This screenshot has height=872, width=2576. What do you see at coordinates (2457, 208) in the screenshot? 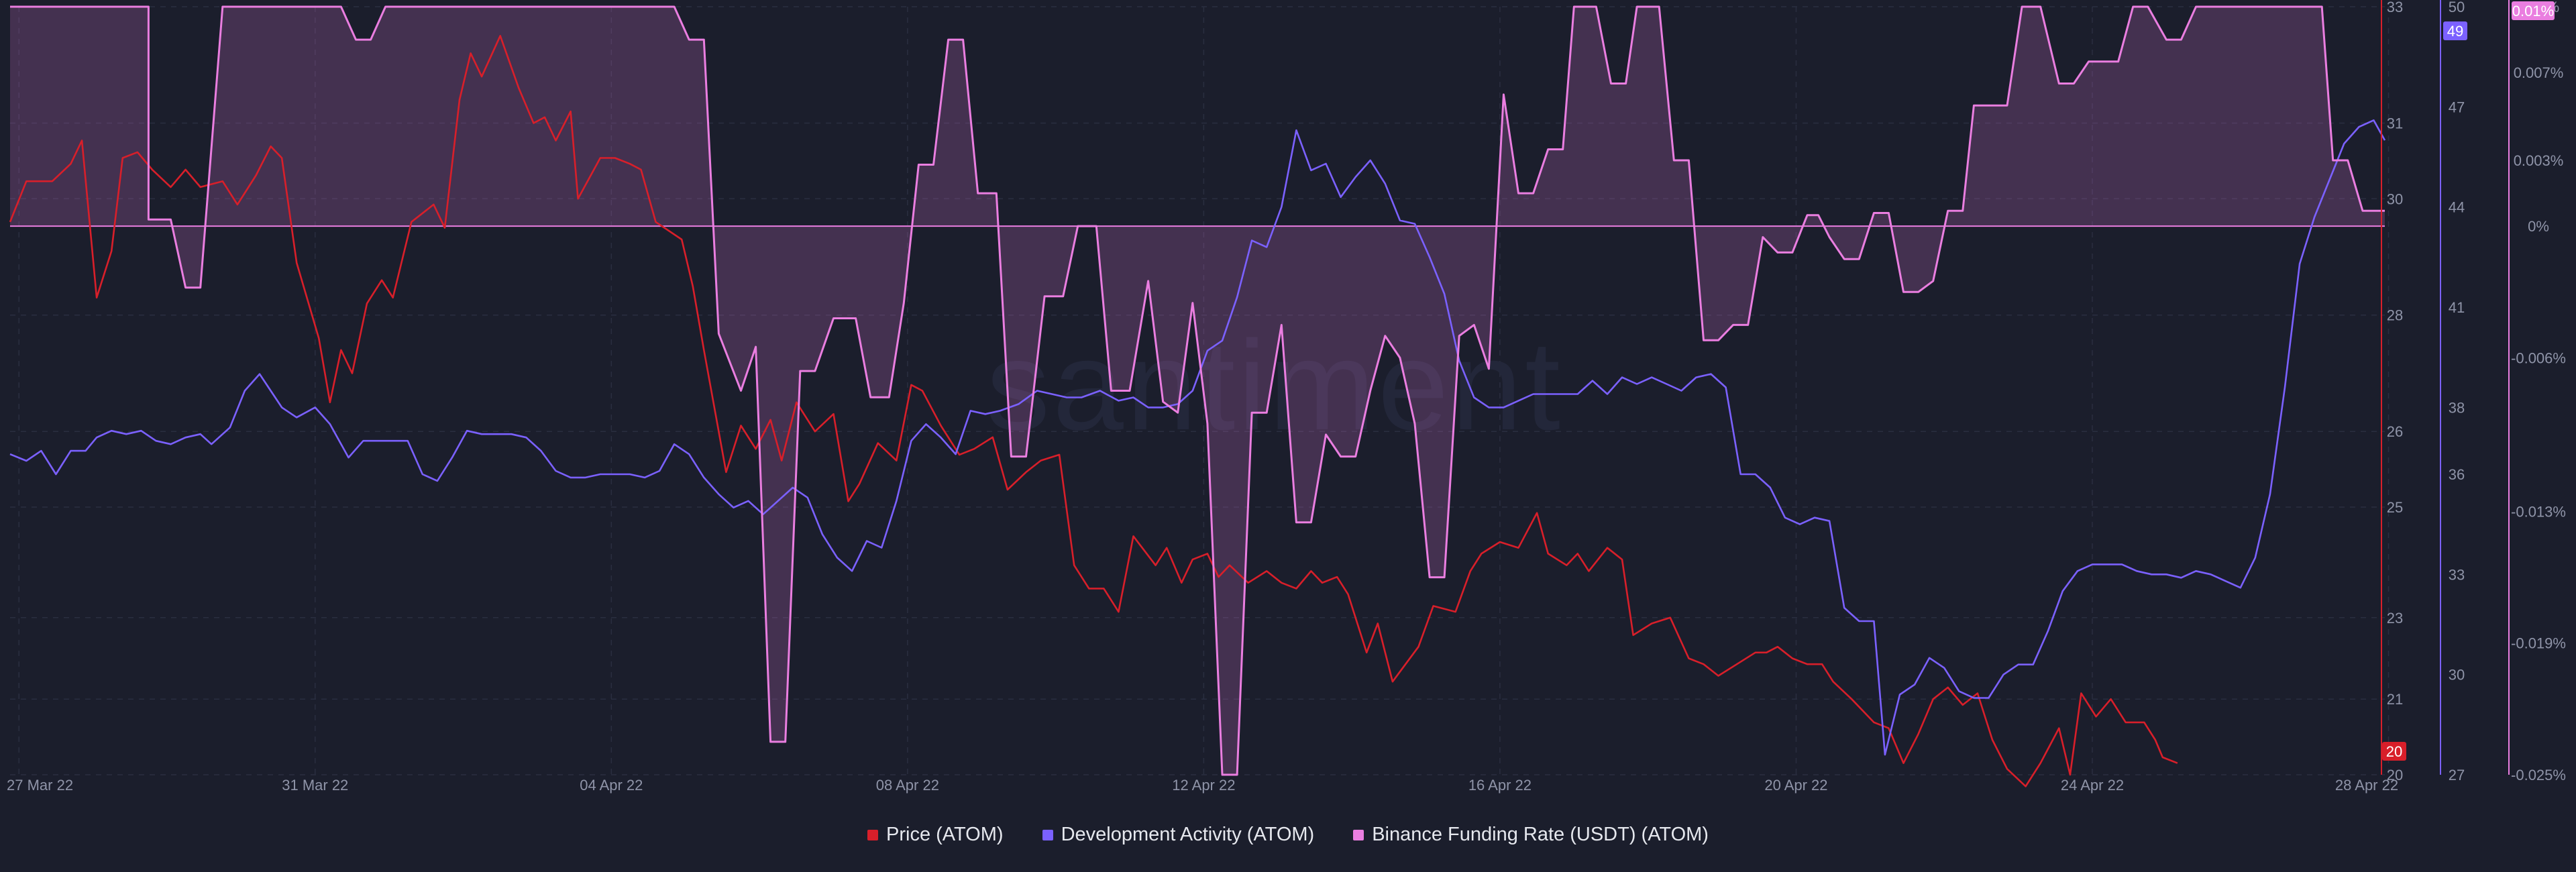
I see `dev-axis-tick-label: 44` at bounding box center [2457, 208].